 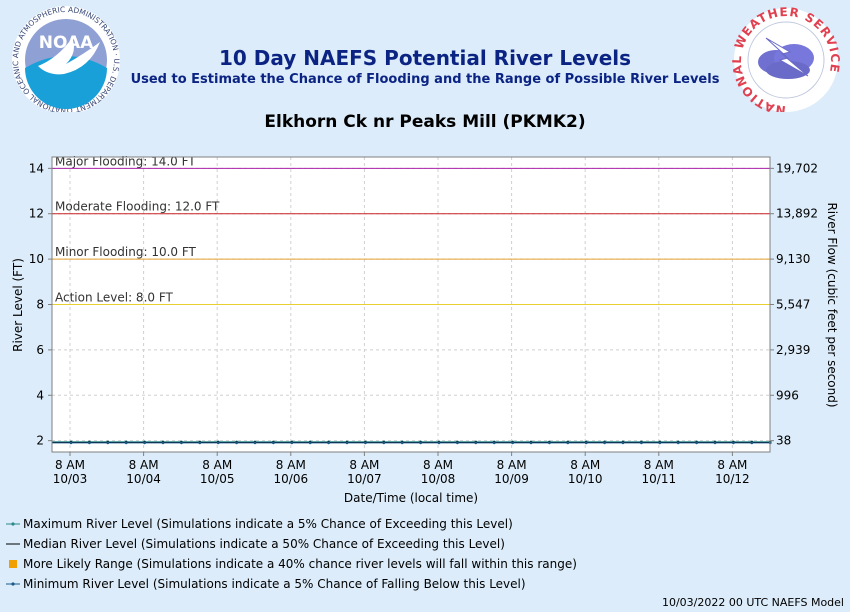 I want to click on model-footer: 10/03/2022 00 UTC NAEFS Model, so click(x=752, y=602).